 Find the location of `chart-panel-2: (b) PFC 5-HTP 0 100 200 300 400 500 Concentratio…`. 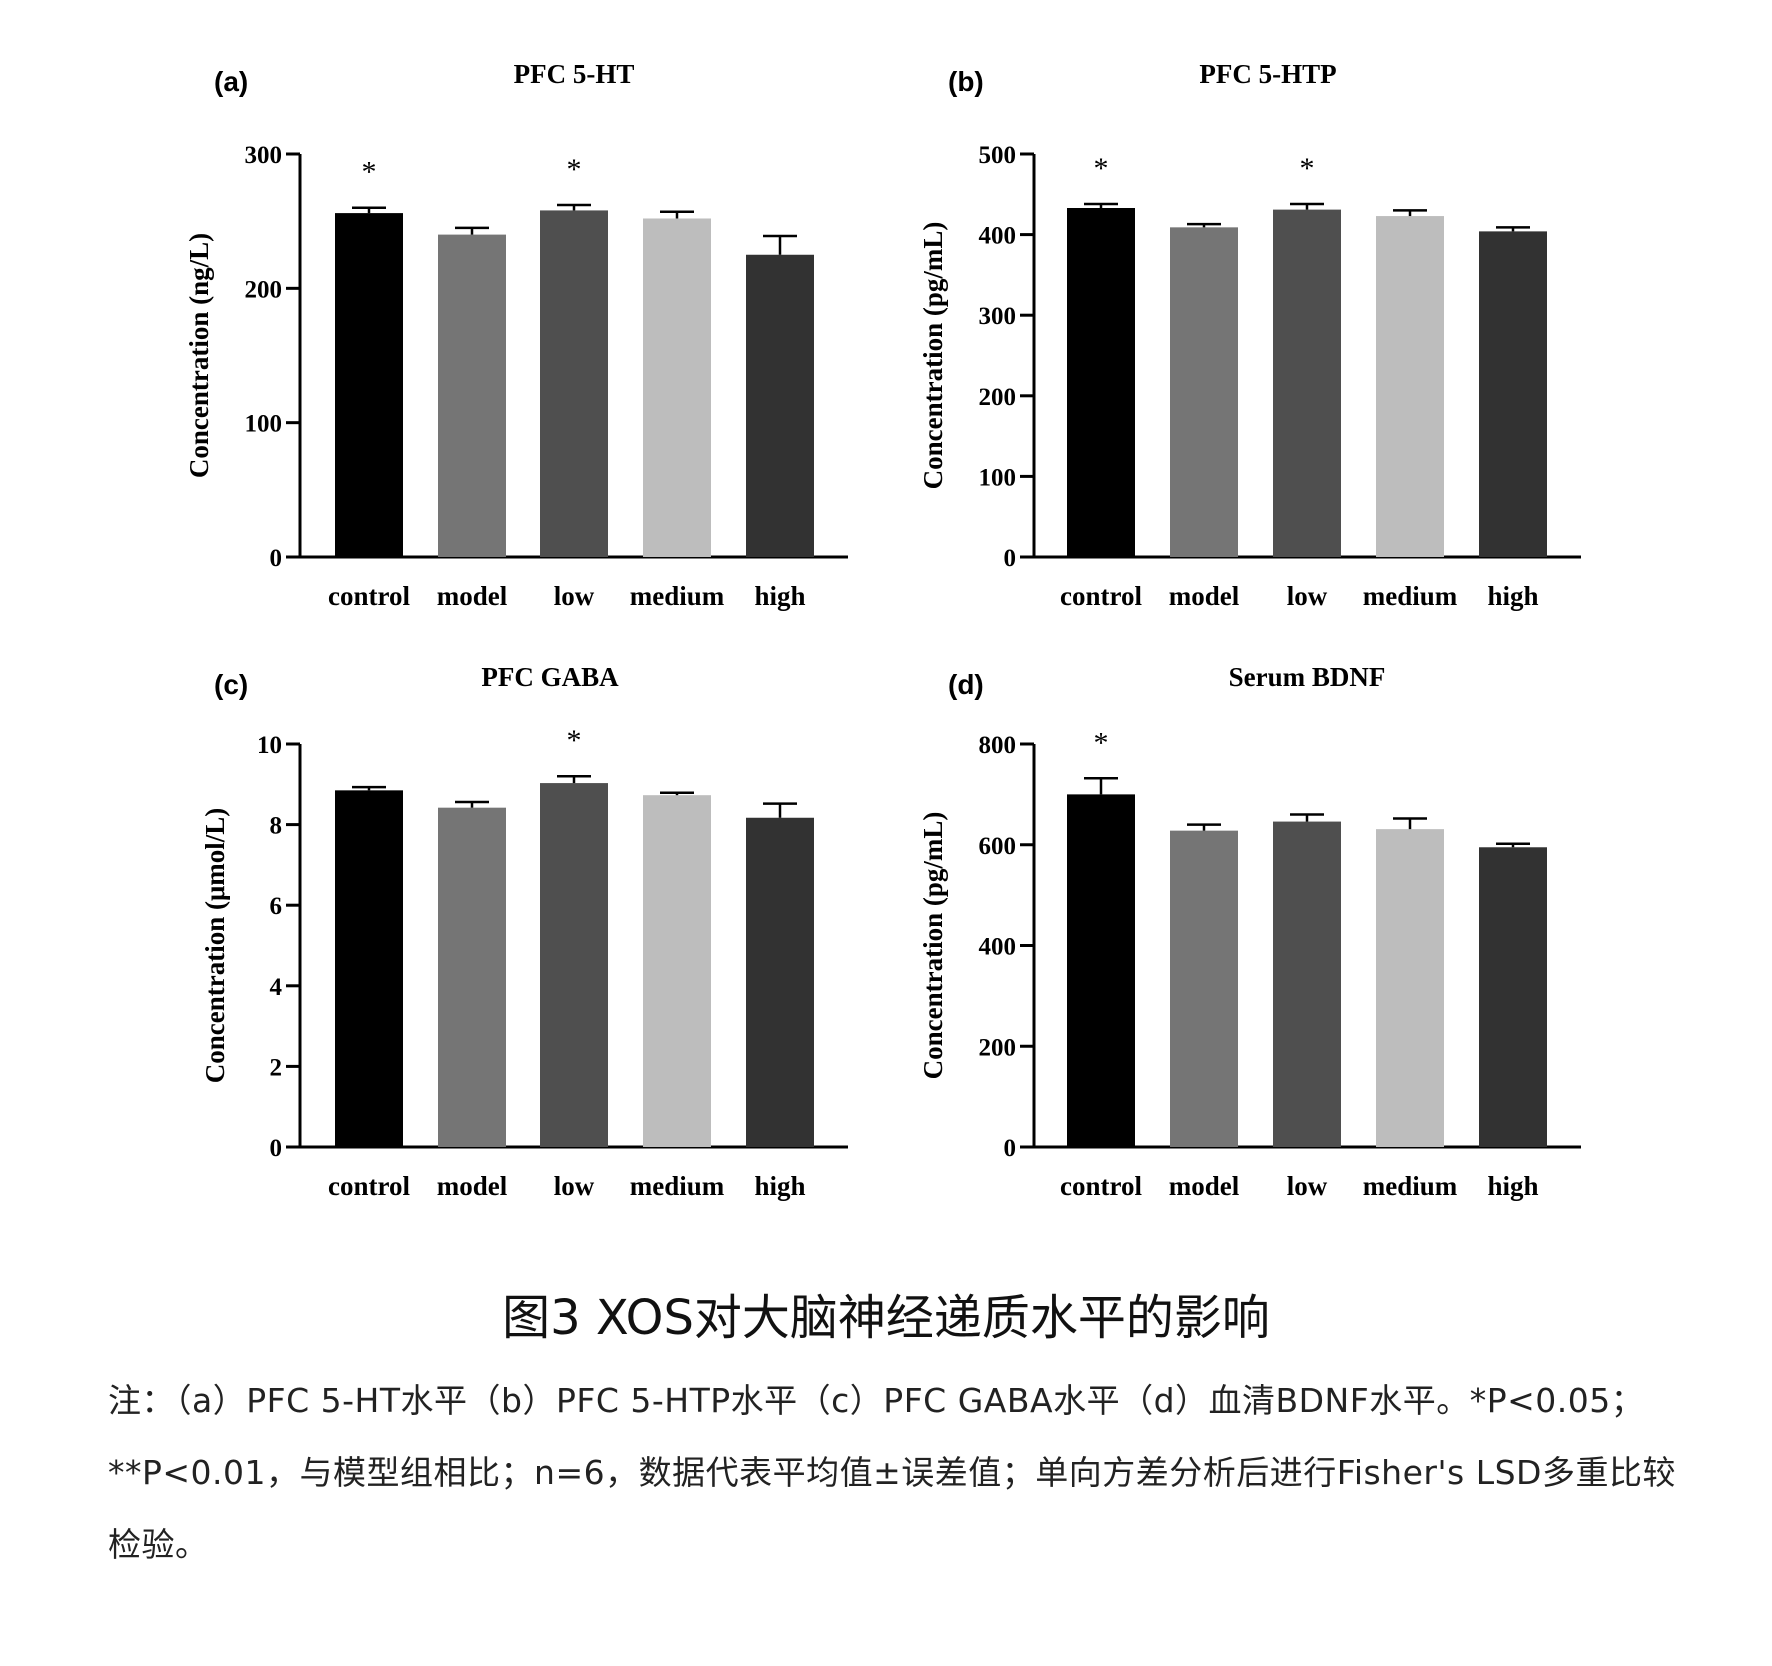

chart-panel-2: (b) PFC 5-HTP 0 100 200 300 400 500 Concentratio… is located at coordinates (1249, 335).